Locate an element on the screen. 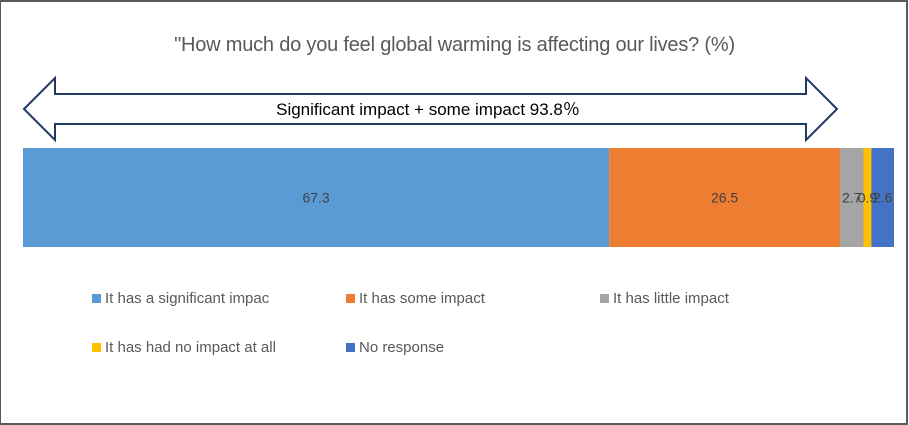 The height and width of the screenshot is (425, 909). data-label-4: 2.6 is located at coordinates (883, 198).